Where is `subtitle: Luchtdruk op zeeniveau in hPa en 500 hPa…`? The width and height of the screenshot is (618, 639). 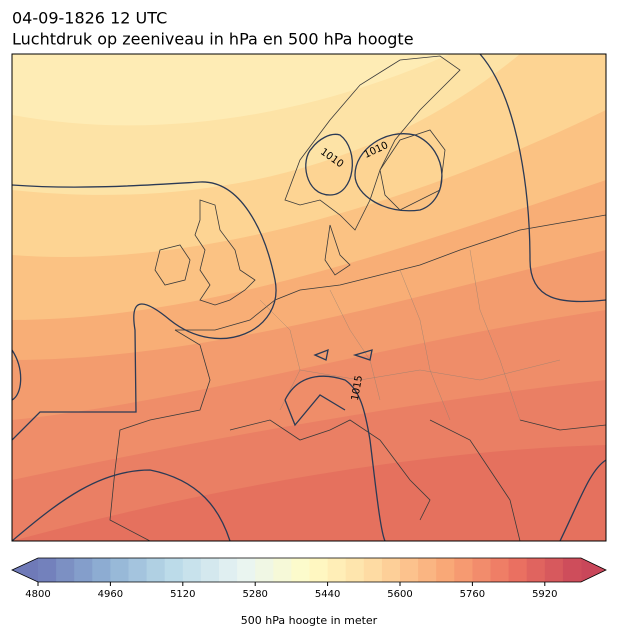 subtitle: Luchtdruk op zeeniveau in hPa en 500 hPa… is located at coordinates (213, 39).